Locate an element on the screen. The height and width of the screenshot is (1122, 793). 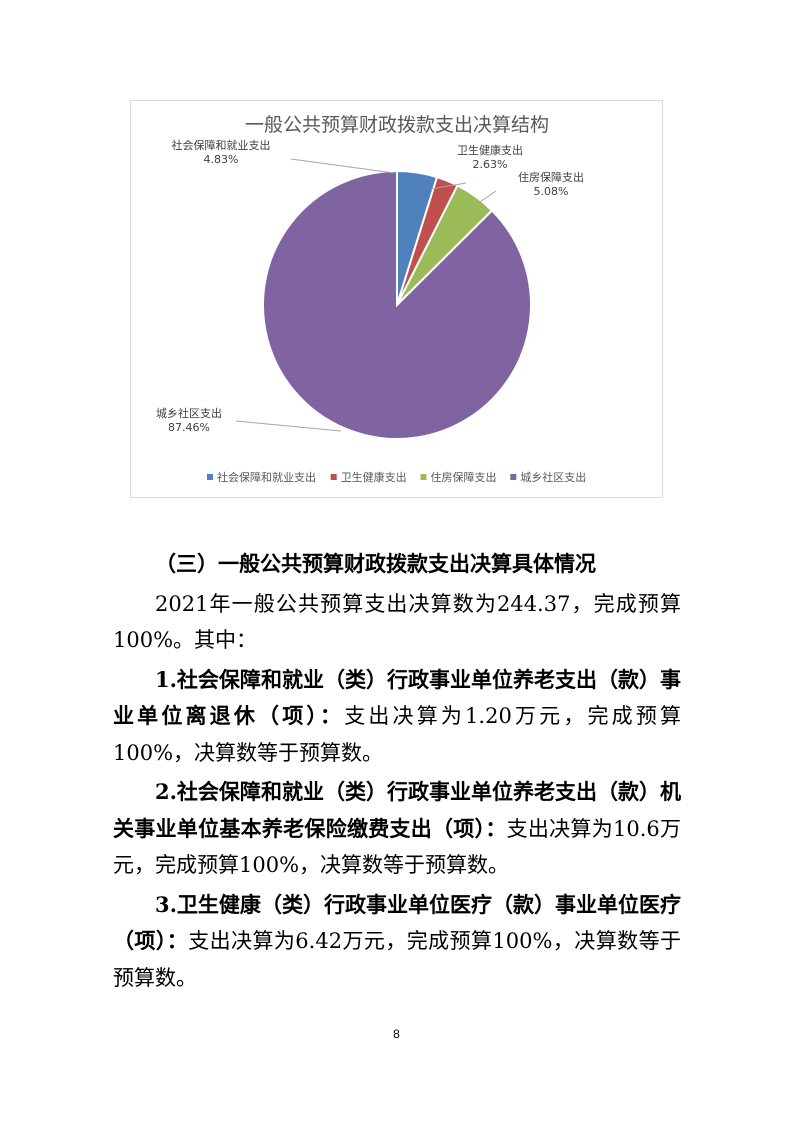
legend-entry: 卫生健康支出 is located at coordinates (374, 477).